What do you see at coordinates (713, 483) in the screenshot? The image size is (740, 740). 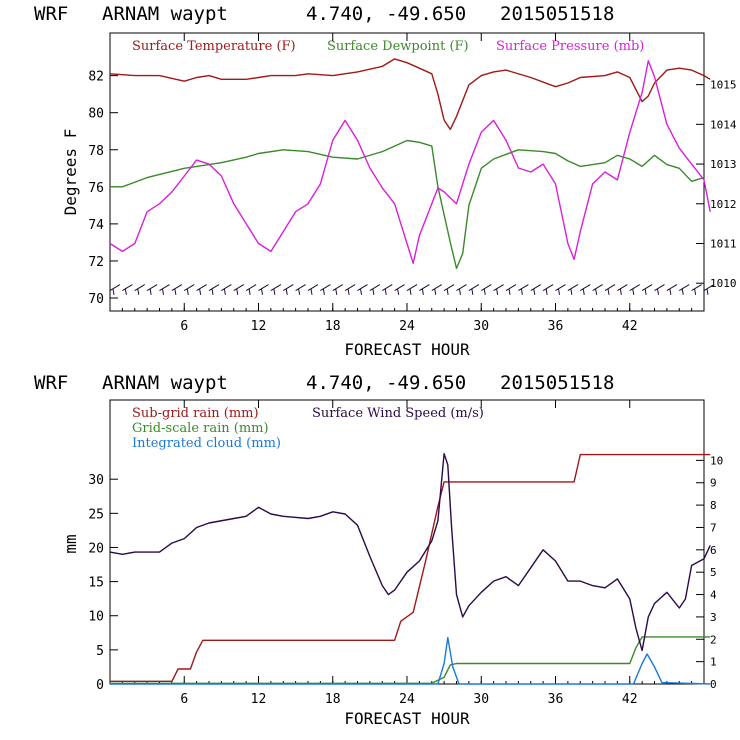 I see `y2-tick-label: 9` at bounding box center [713, 483].